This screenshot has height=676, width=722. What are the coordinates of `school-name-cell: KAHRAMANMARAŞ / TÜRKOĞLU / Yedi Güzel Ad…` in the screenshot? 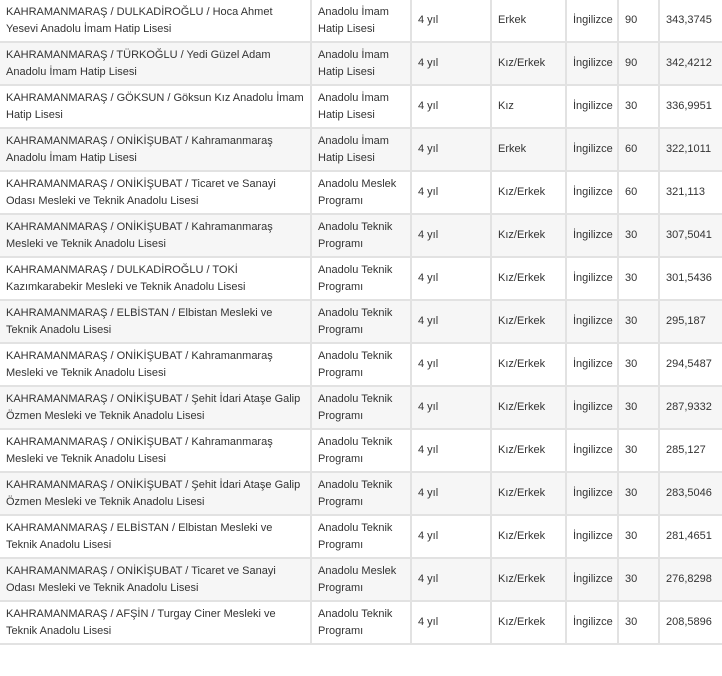 It's located at (156, 63).